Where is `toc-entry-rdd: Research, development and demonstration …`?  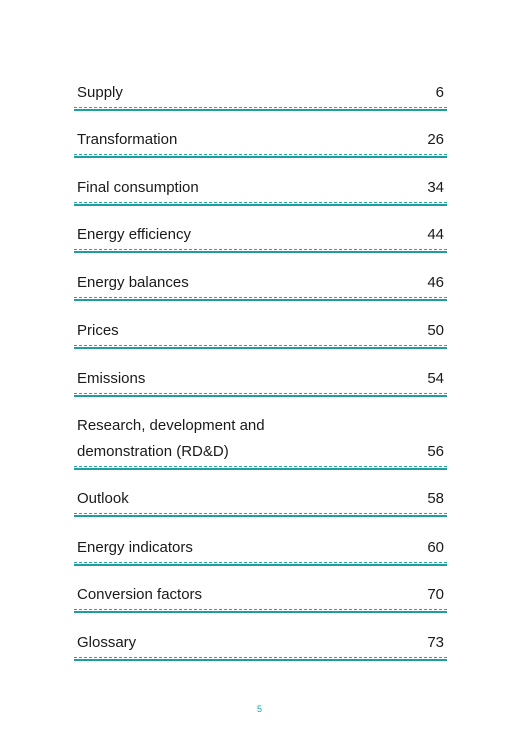
toc-entry-rdd: Research, development and demonstration … is located at coordinates (260, 441).